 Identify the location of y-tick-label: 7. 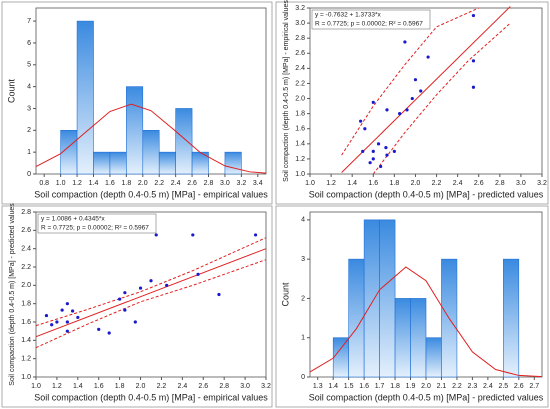
(29, 21).